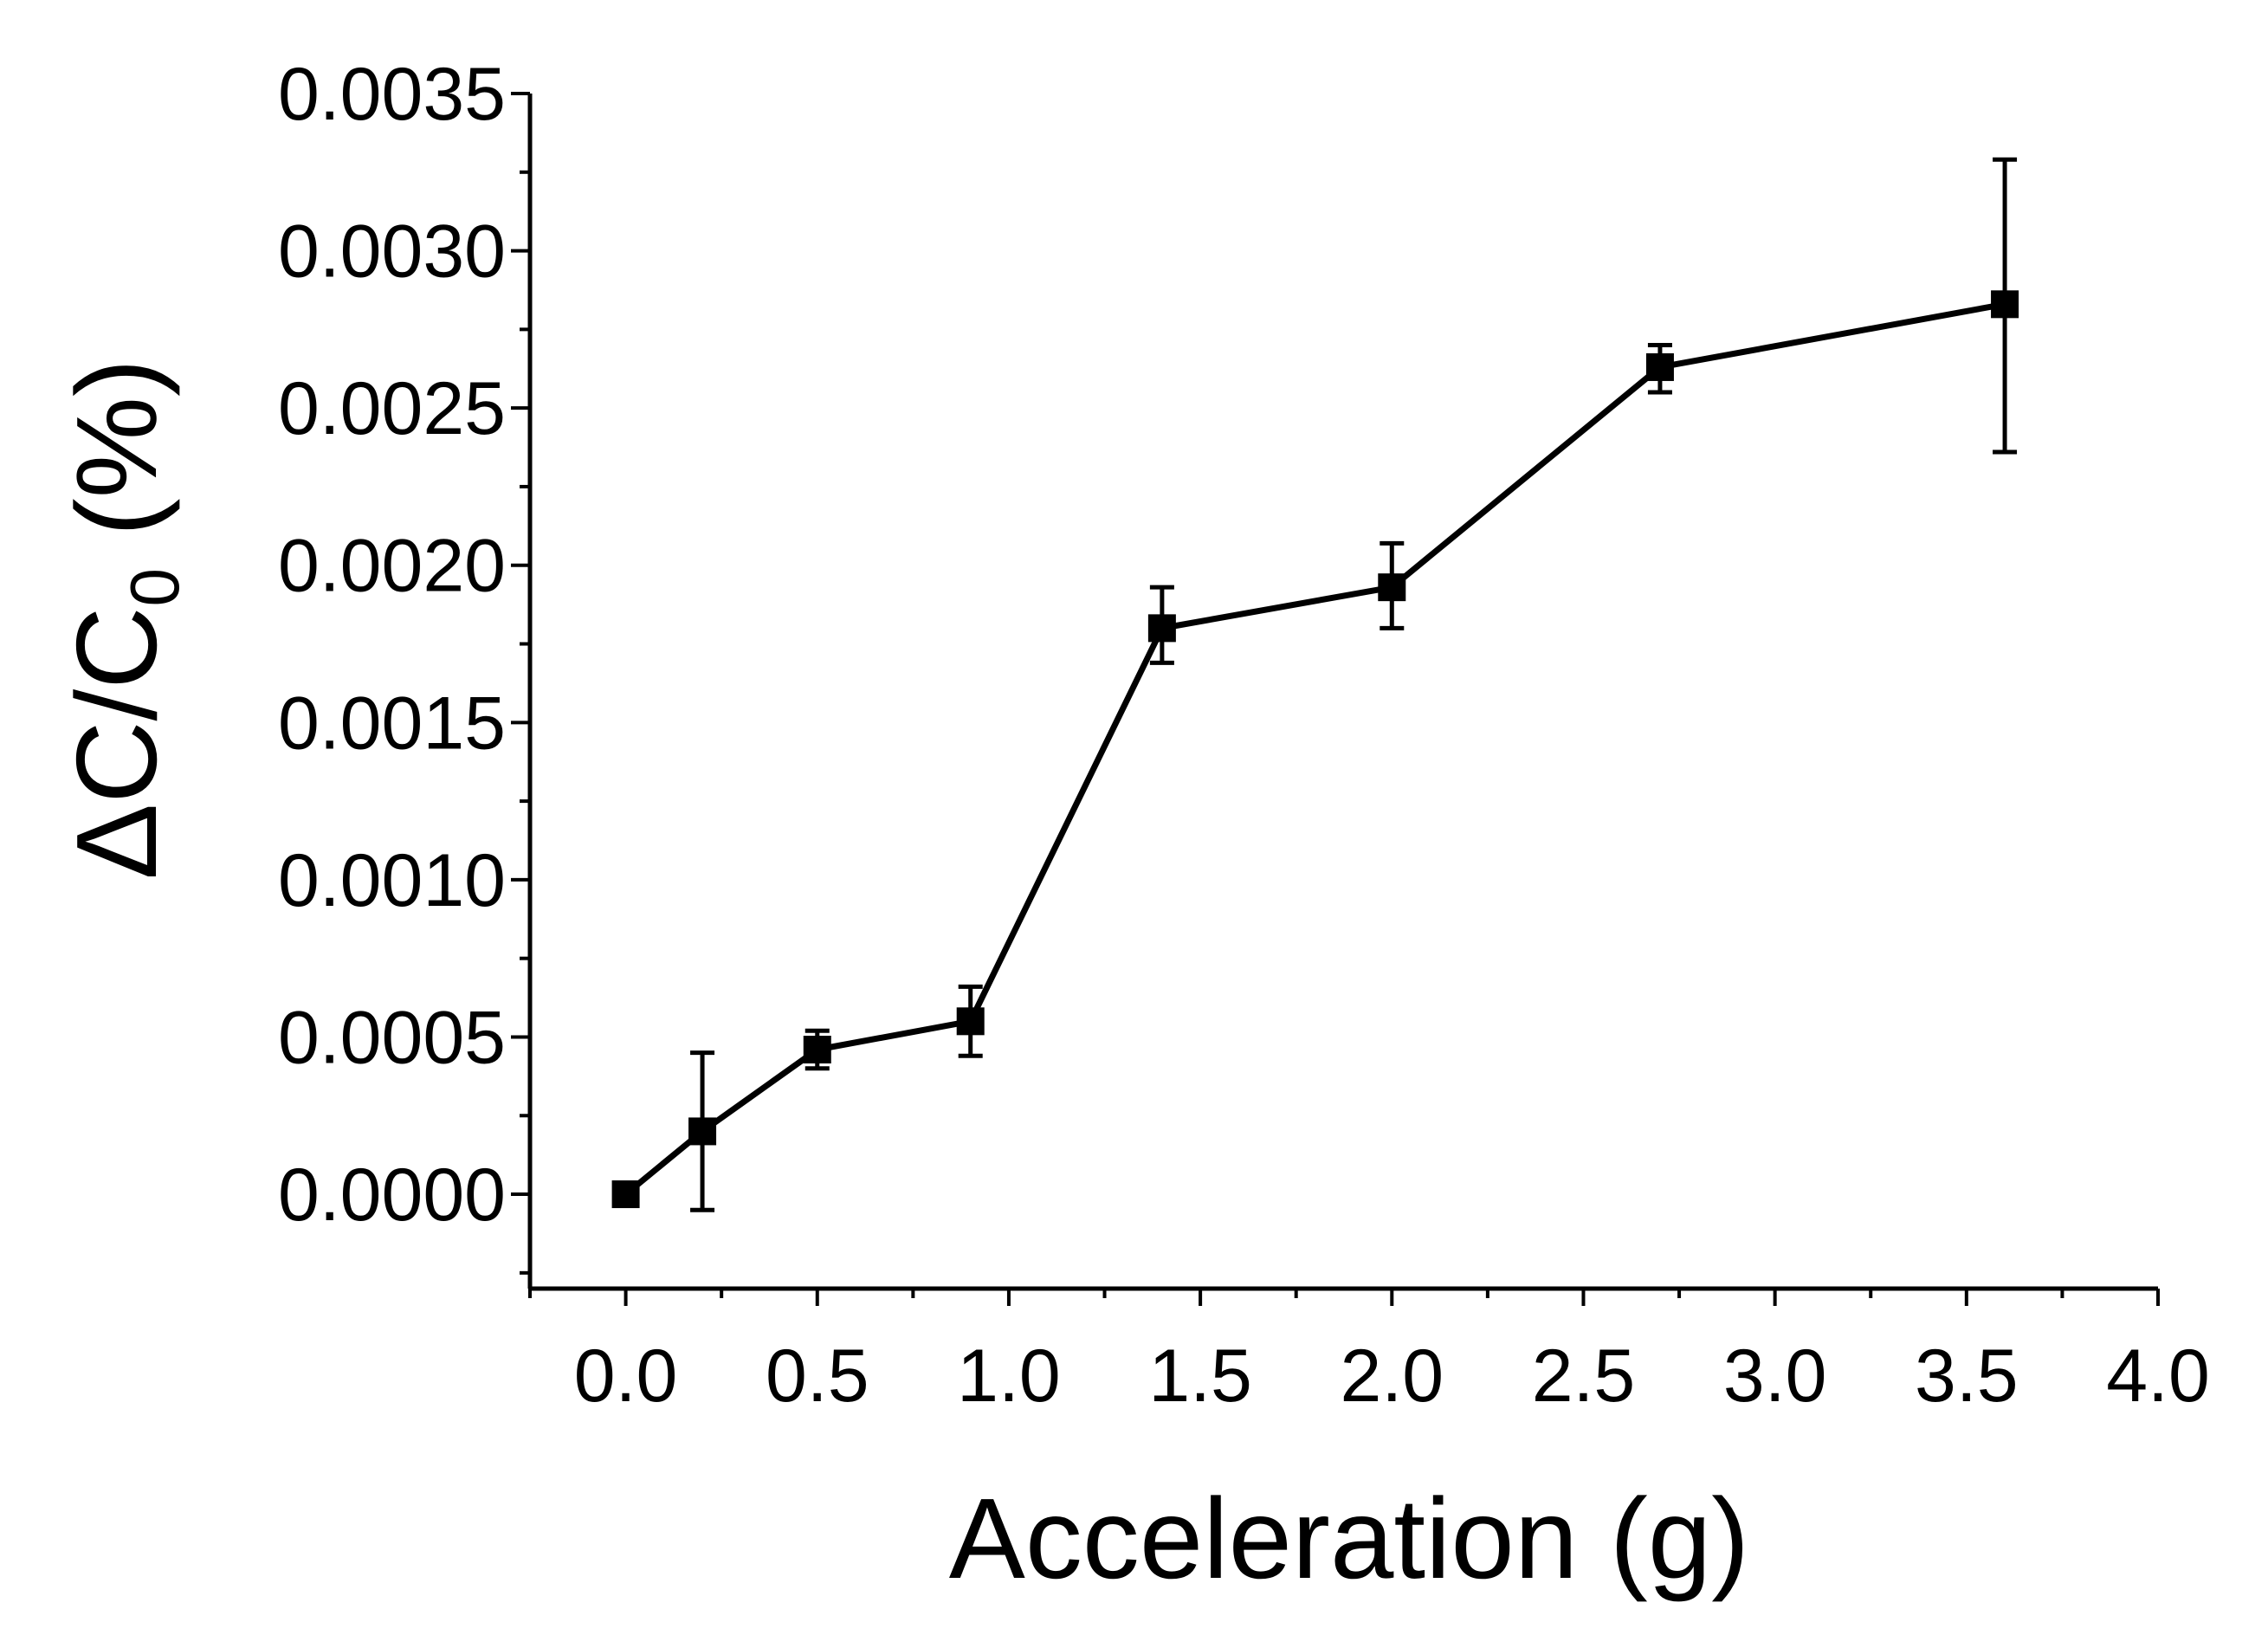 This screenshot has width=2268, height=1635. Describe the element at coordinates (1392, 1376) in the screenshot. I see `x-tick-label: 2.0` at that location.